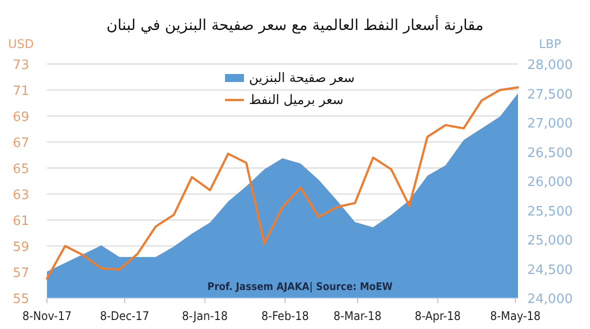 The height and width of the screenshot is (329, 590). Describe the element at coordinates (21, 117) in the screenshot. I see `y-tick-label: 69` at that location.